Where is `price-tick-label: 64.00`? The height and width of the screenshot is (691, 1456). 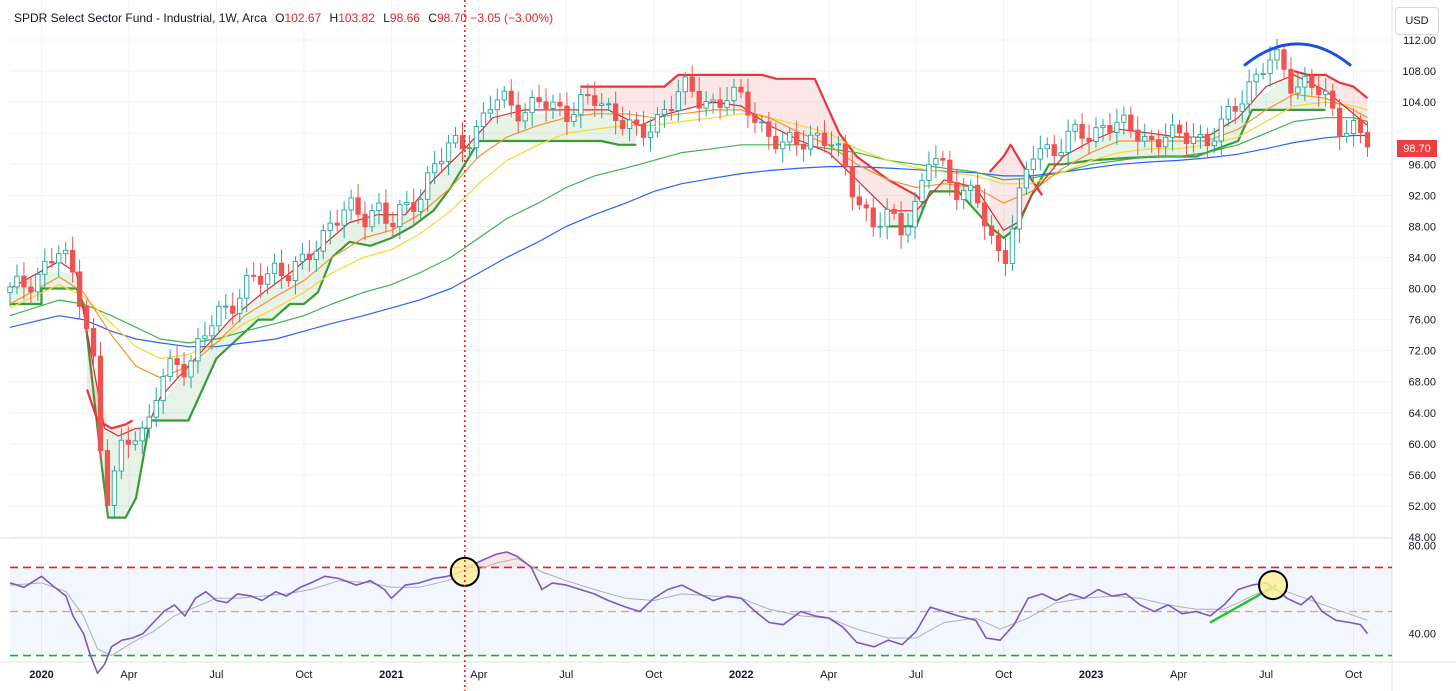
price-tick-label: 64.00 is located at coordinates (1422, 414).